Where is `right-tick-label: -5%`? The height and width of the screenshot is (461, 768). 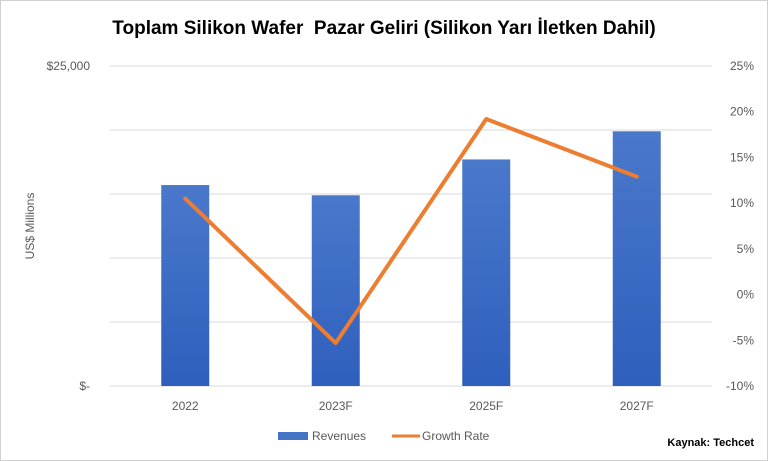 right-tick-label: -5% is located at coordinates (744, 340).